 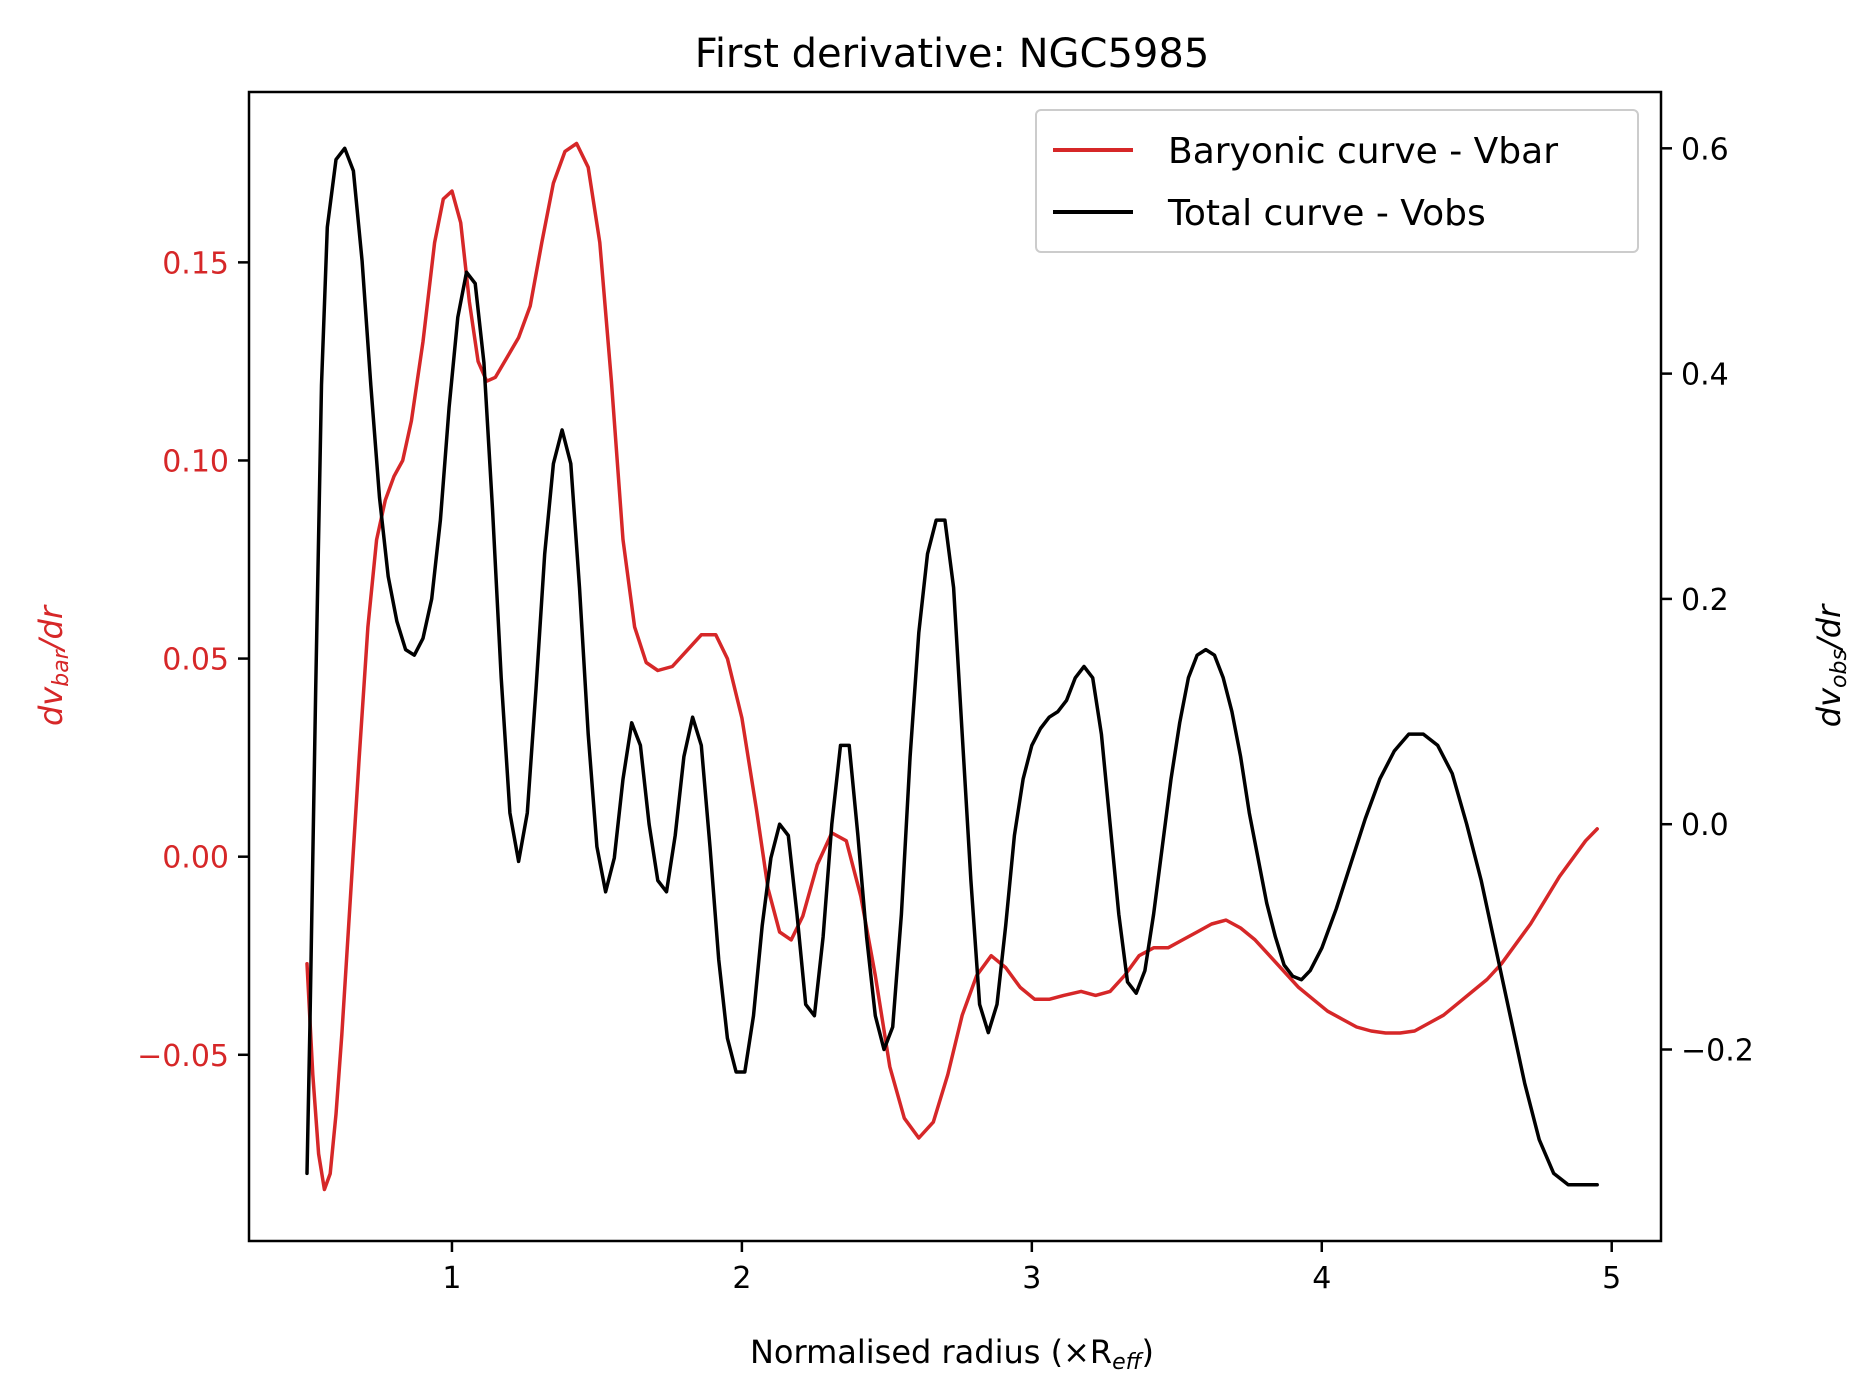 What do you see at coordinates (1705, 600) in the screenshot?
I see `y-right-tick-label: 0.2` at bounding box center [1705, 600].